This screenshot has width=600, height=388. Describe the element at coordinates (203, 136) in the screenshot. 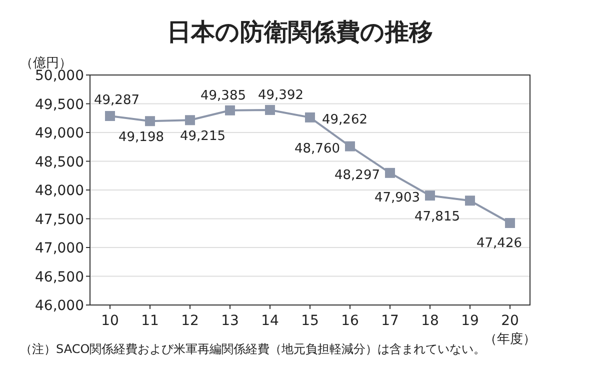

I see `data-label: 49,215` at that location.